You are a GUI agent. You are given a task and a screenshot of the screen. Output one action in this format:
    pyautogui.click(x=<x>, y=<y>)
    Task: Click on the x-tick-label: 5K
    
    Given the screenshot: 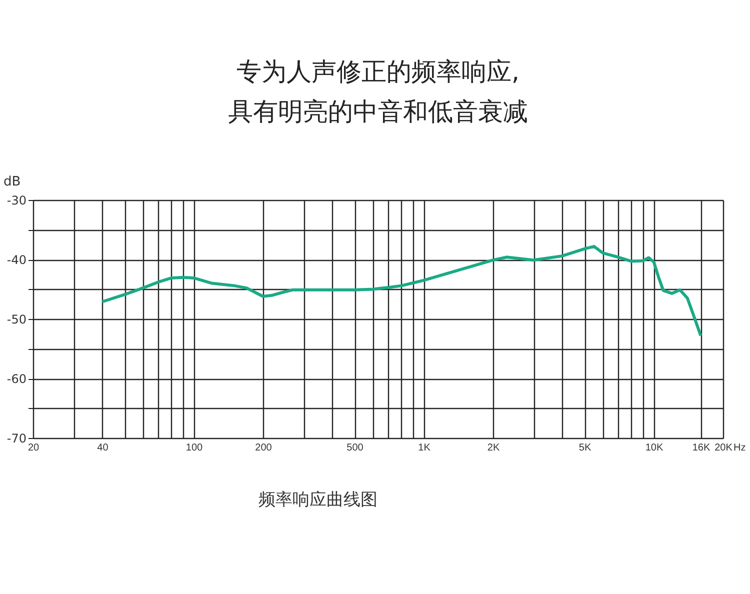 What is the action you would take?
    pyautogui.click(x=585, y=448)
    